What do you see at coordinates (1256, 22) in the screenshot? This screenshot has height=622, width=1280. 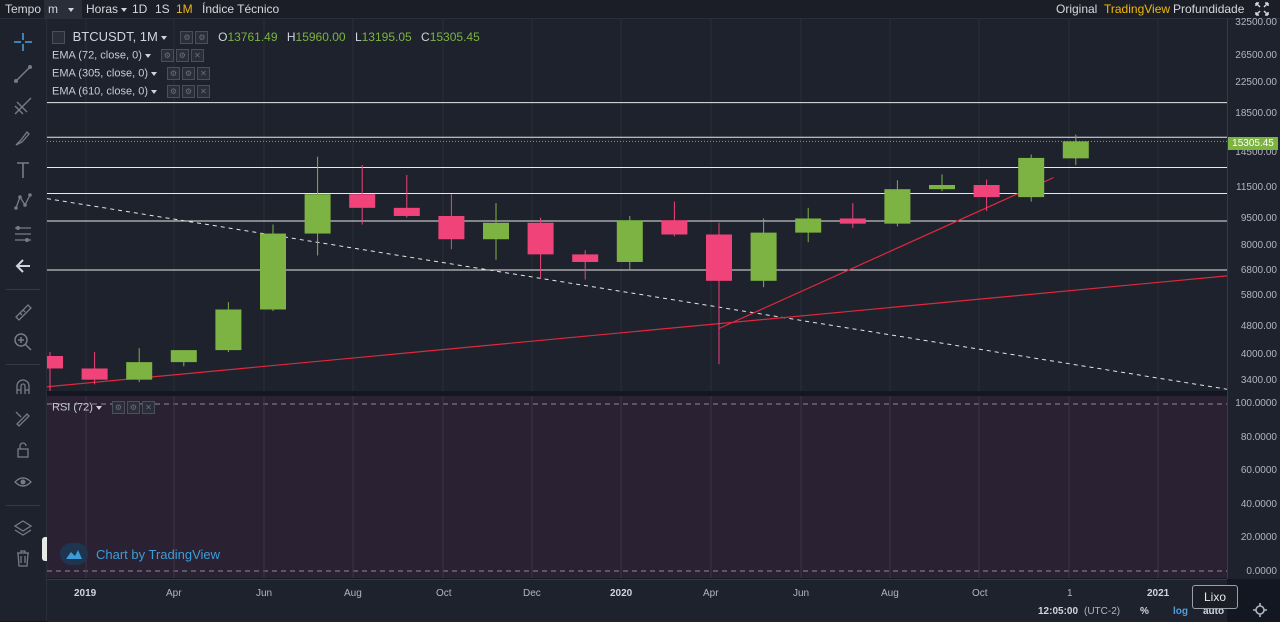 I see `price-label: 32500.00` at bounding box center [1256, 22].